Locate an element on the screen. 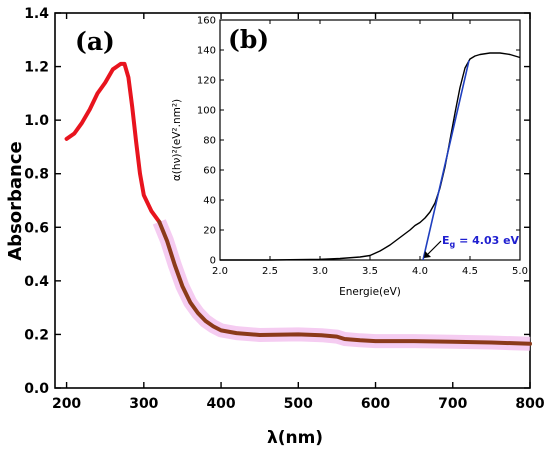  inset-y-tick-label: 100 is located at coordinates (206, 111).